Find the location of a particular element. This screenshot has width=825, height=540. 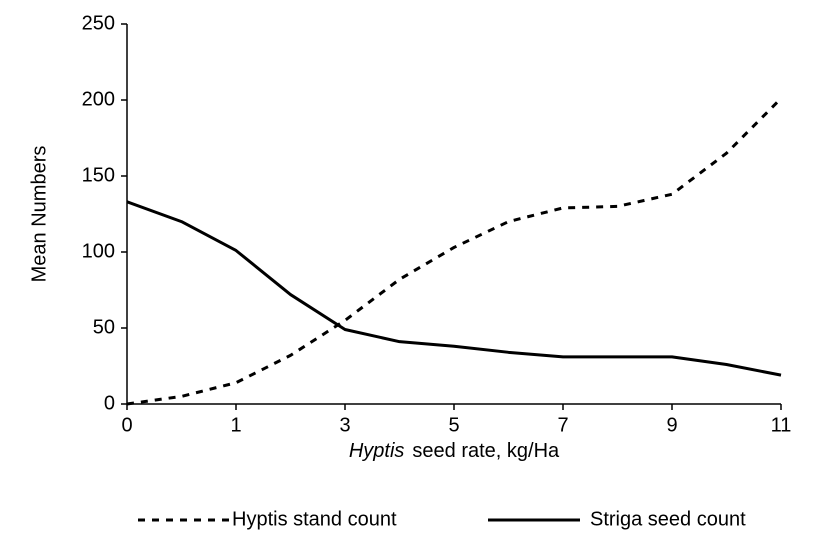

y-tick-label: 50 is located at coordinates (104, 327).